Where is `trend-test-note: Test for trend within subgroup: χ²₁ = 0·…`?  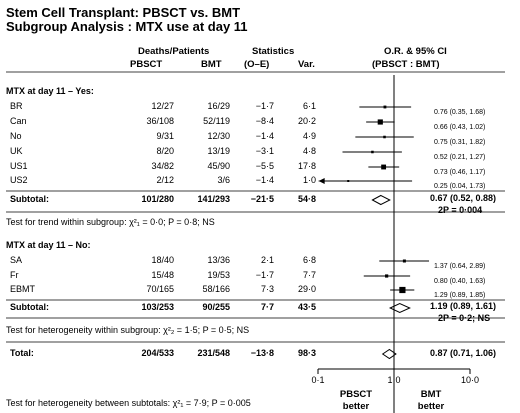
trend-test-note: Test for trend within subgroup: χ²₁ = 0·… is located at coordinates (110, 222).